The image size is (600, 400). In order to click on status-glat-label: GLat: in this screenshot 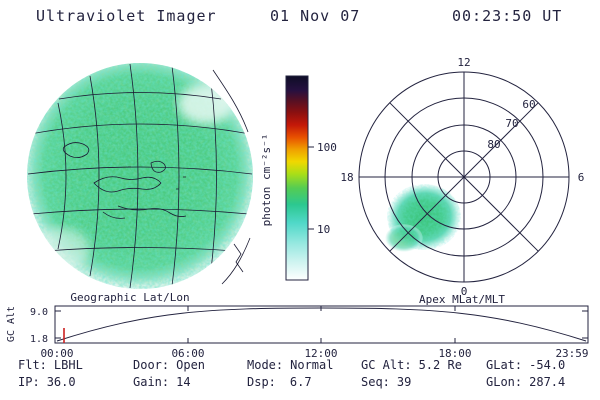, I will do `click(504, 365)`.